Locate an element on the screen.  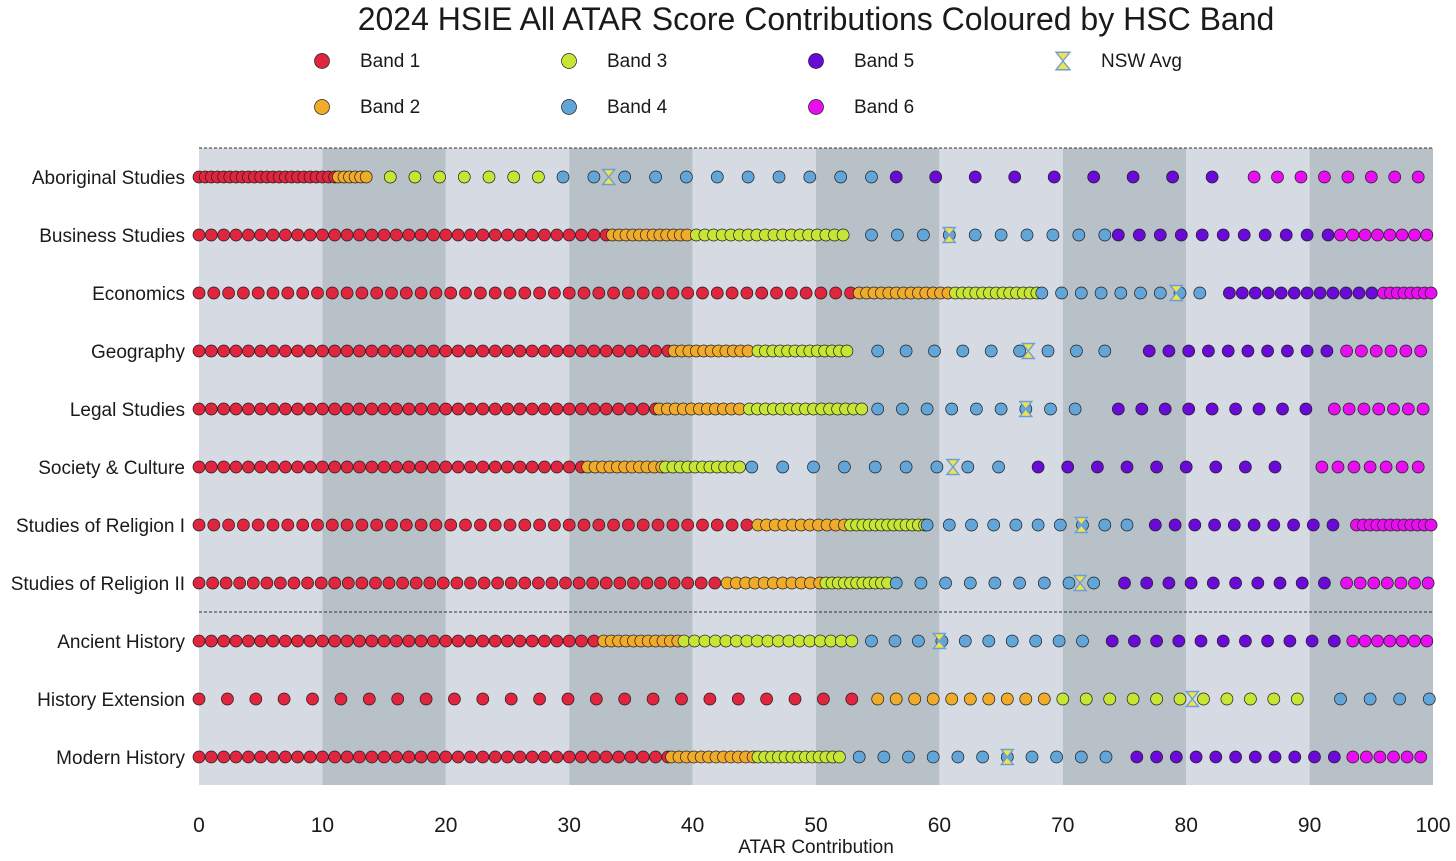
subject-row: Business Studies is located at coordinates (736, 236).